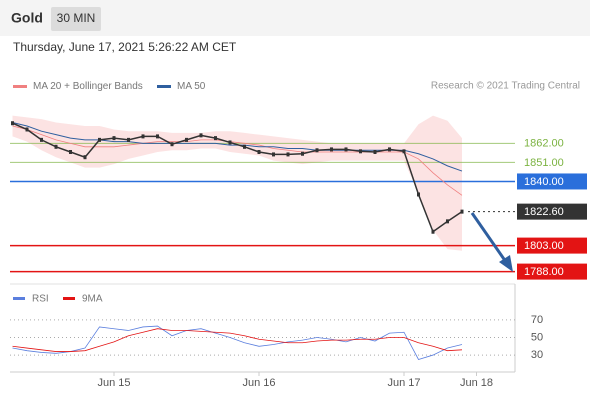 The width and height of the screenshot is (590, 400). What do you see at coordinates (27, 18) in the screenshot?
I see `chart-title: Gold` at bounding box center [27, 18].